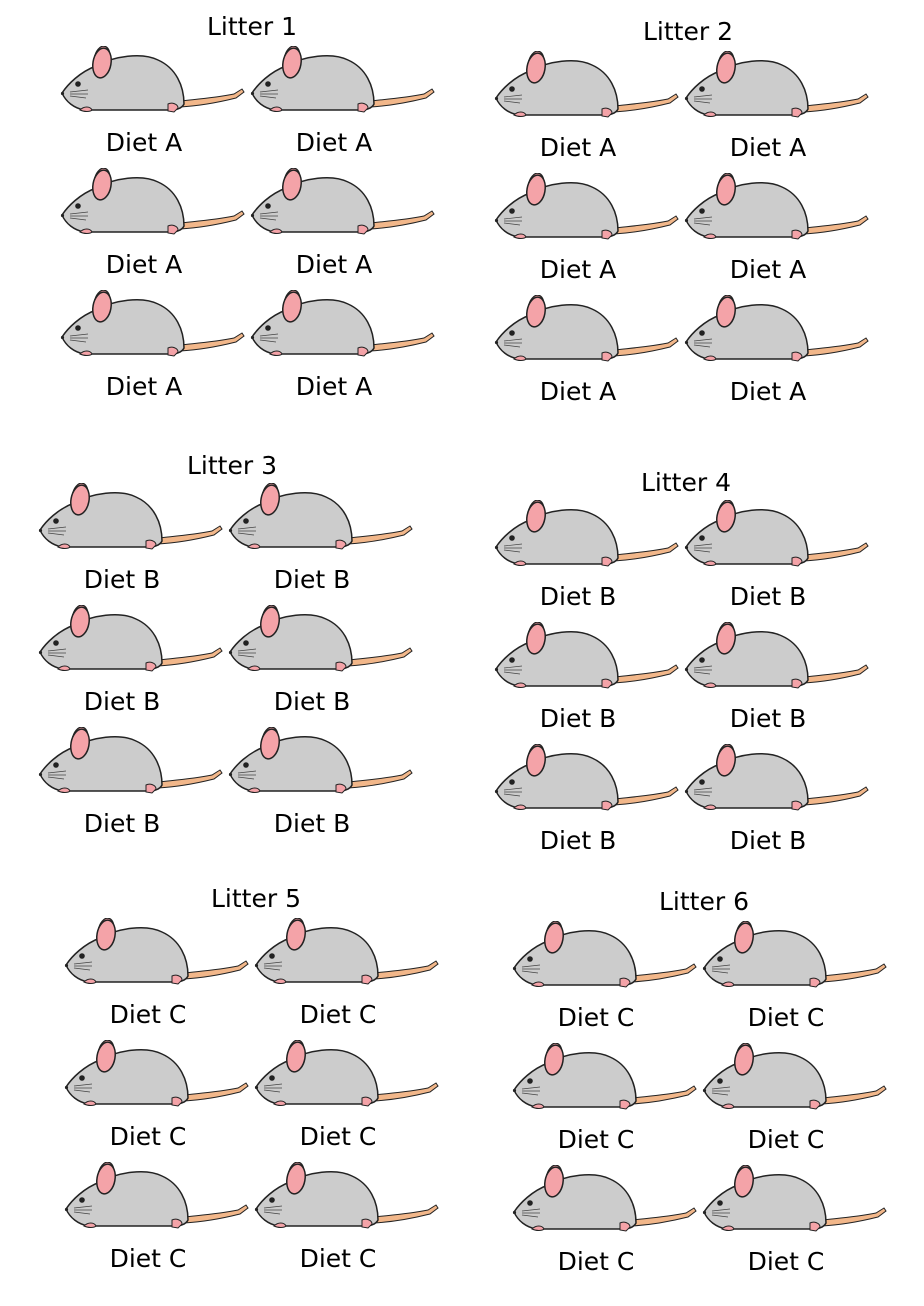  I want to click on litter-title: Litter 2, so click(688, 31).